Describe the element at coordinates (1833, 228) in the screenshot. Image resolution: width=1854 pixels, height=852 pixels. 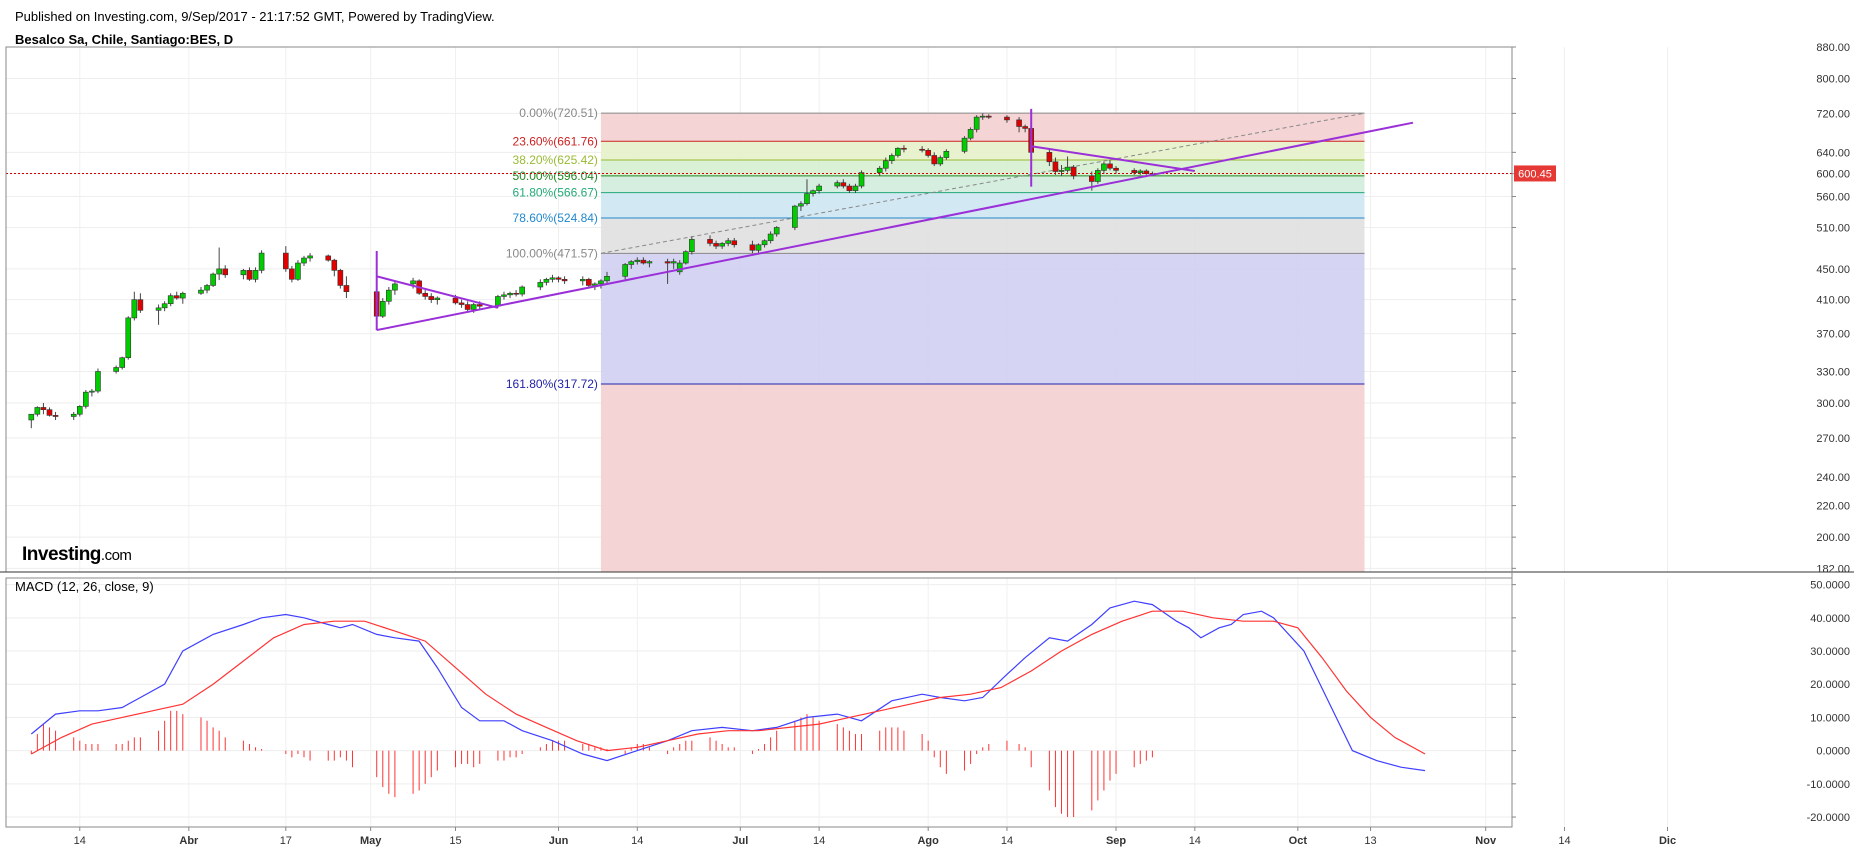
I see `price-tick-label: 510.00` at that location.